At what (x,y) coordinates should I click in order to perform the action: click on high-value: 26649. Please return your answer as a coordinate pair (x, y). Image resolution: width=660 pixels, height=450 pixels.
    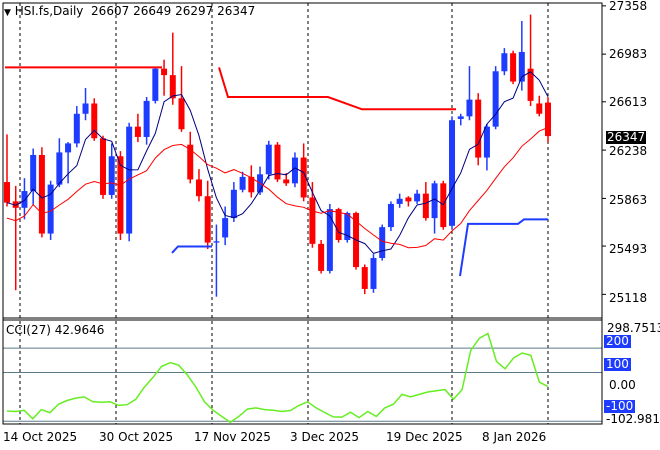
    Looking at the image, I should click on (152, 11).